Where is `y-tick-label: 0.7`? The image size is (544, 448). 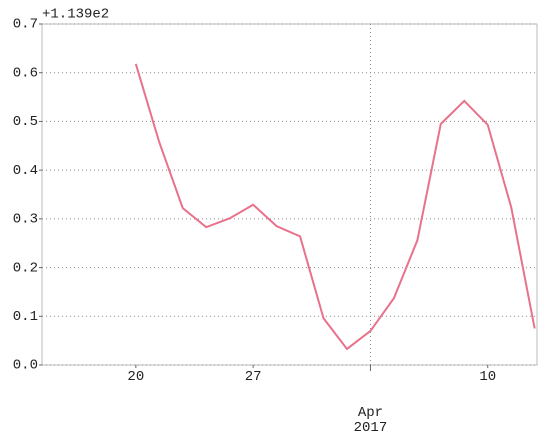
y-tick-label: 0.7 is located at coordinates (25, 25).